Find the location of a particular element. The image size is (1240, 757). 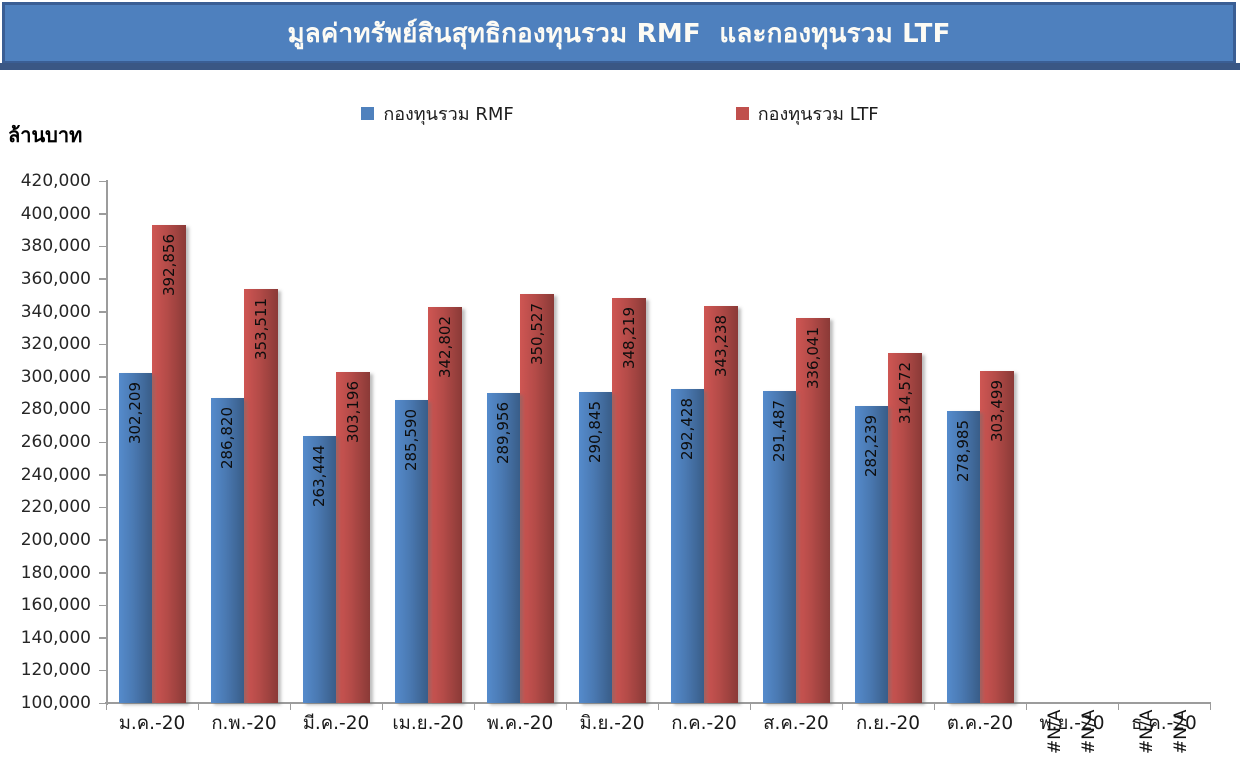

bar-ltf-4: 350,527 is located at coordinates (537, 498).